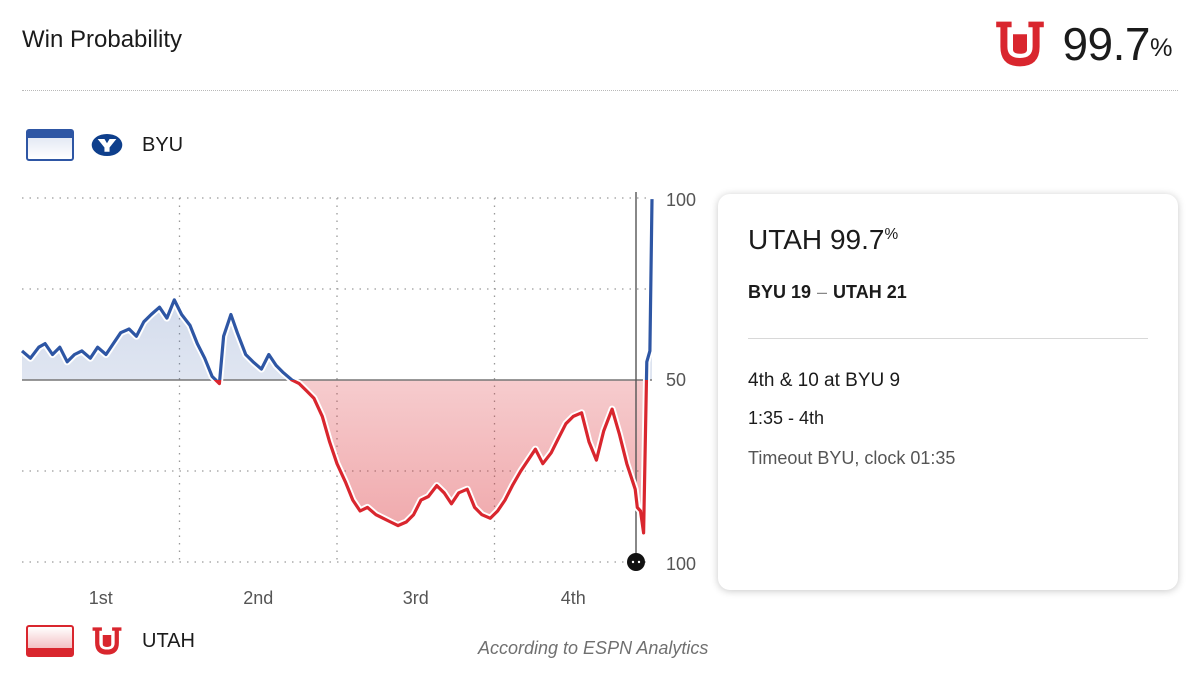  Describe the element at coordinates (681, 564) in the screenshot. I see `y-tick-label-2: 100` at that location.